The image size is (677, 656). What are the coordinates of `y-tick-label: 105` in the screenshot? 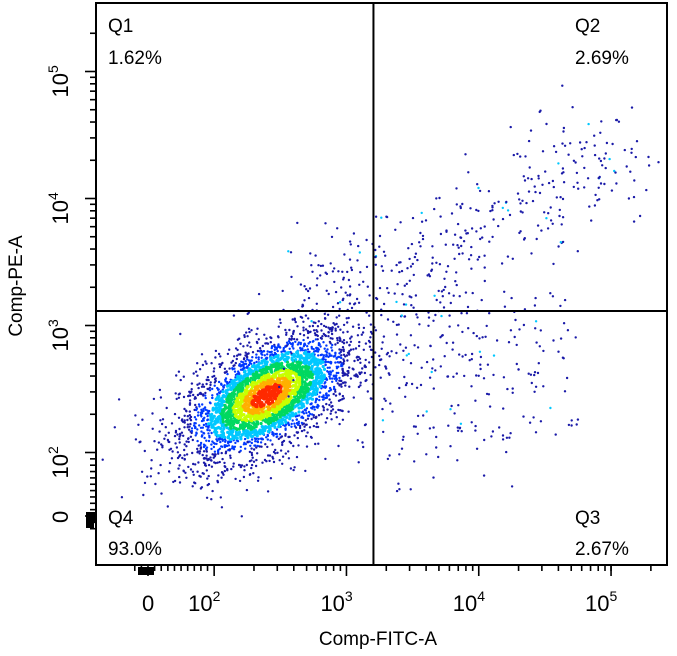 It's located at (59, 81).